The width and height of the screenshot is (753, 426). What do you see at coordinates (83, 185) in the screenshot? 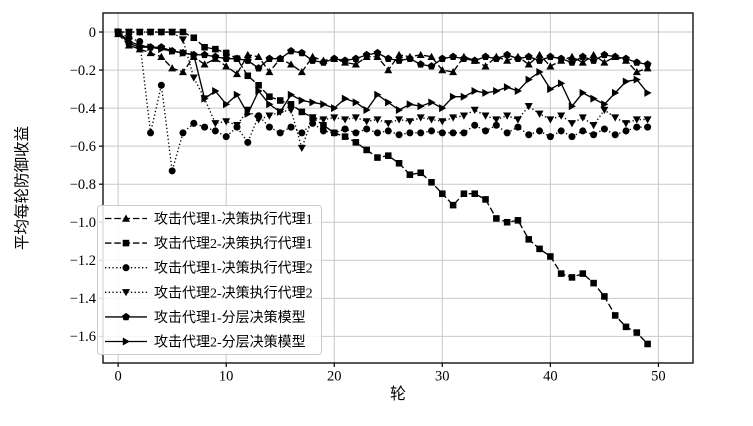
I see `y-tick-label: −0.8` at bounding box center [83, 185].